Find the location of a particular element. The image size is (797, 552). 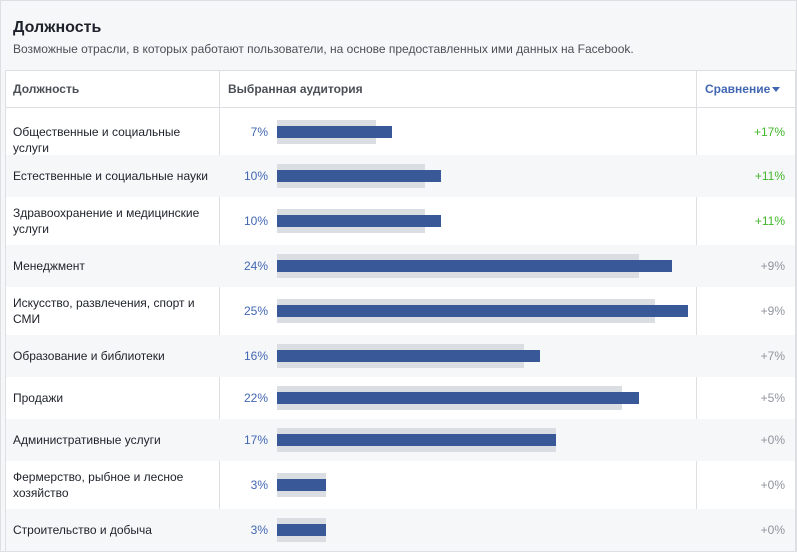

job-title-label: Общественные и социальные услуги is located at coordinates (97, 139).